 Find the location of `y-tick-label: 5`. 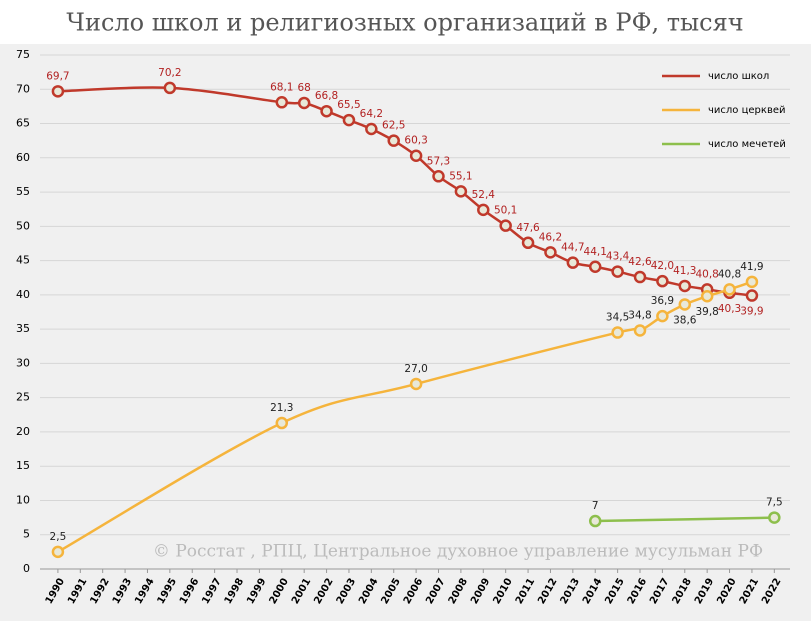

y-tick-label: 5 is located at coordinates (26, 534).